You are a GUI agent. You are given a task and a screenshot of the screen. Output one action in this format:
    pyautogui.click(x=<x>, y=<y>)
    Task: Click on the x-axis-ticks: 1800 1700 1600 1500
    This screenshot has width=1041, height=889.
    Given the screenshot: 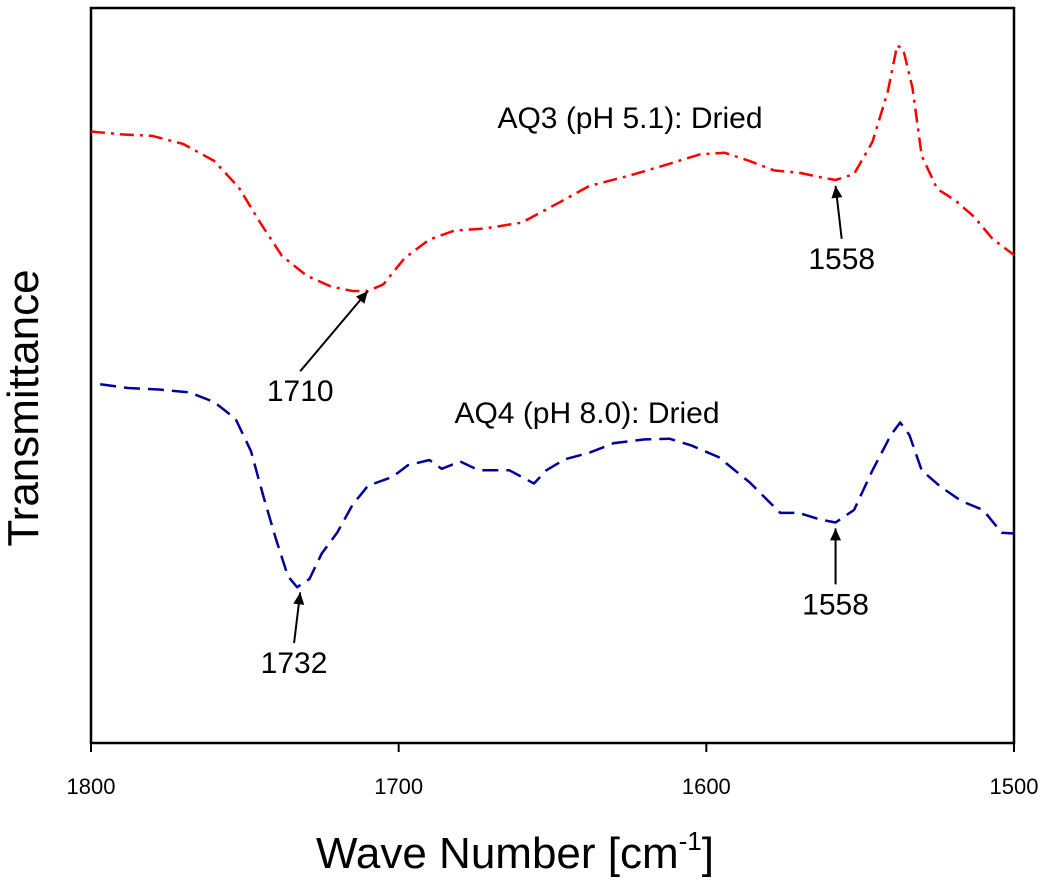 What is the action you would take?
    pyautogui.click(x=553, y=771)
    